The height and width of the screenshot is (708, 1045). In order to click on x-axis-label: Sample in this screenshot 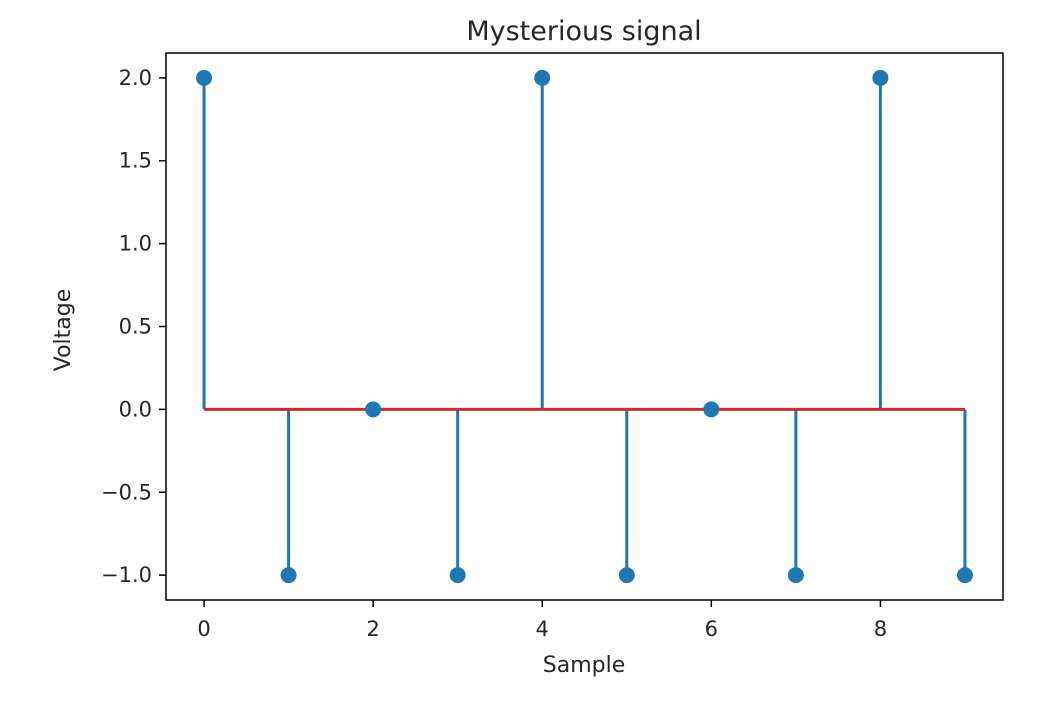, I will do `click(584, 665)`.